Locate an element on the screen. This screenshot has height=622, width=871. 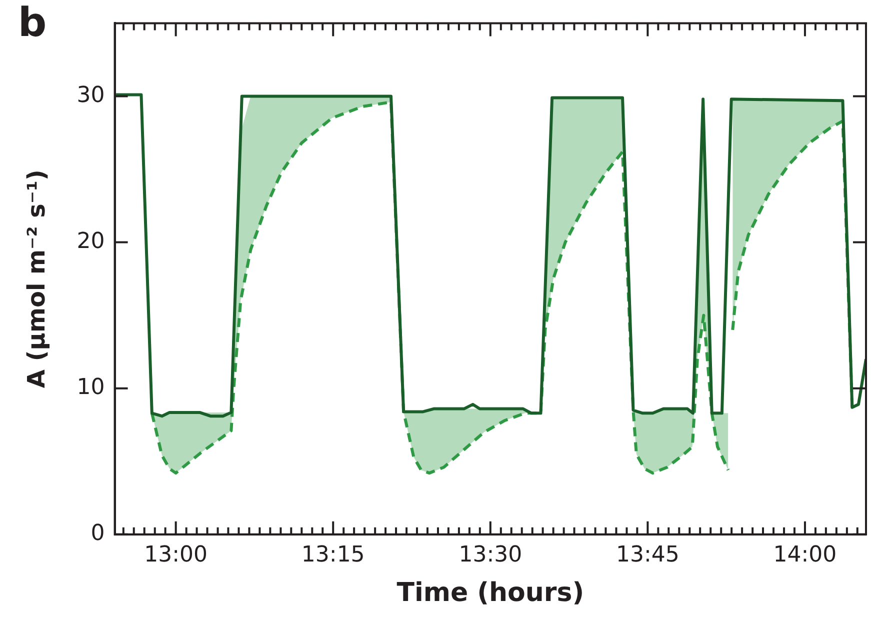
x-tick-label: 13:30 is located at coordinates (490, 555).